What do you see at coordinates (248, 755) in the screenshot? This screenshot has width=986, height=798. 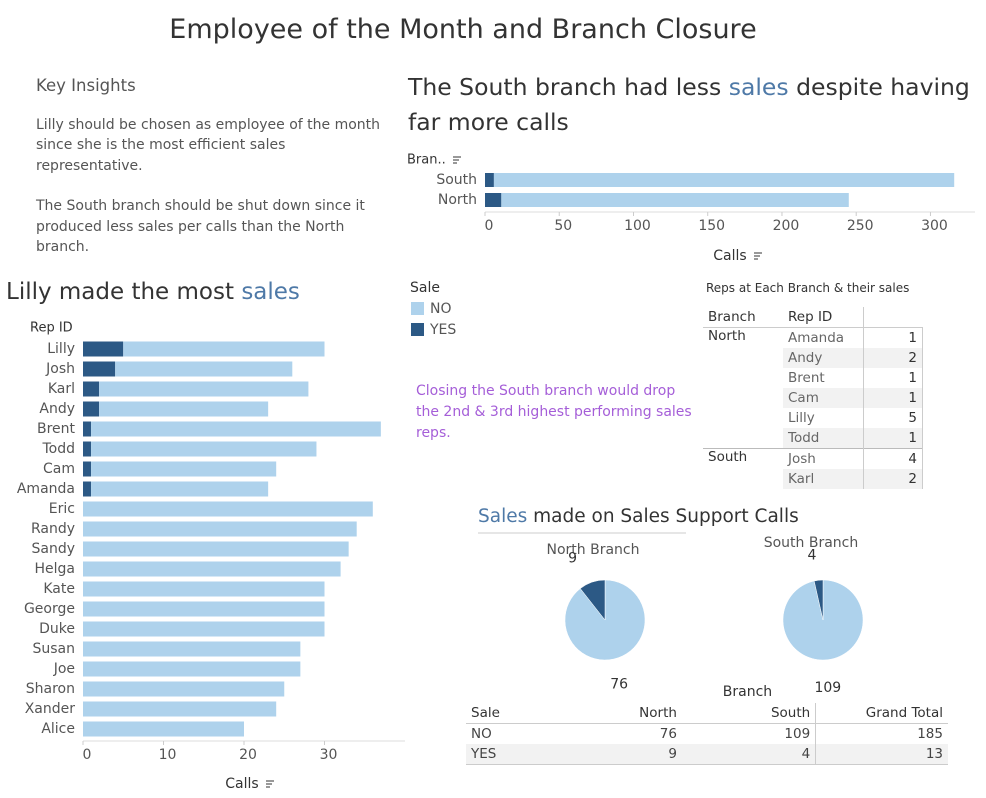 I see `x-tick-label: 20` at bounding box center [248, 755].